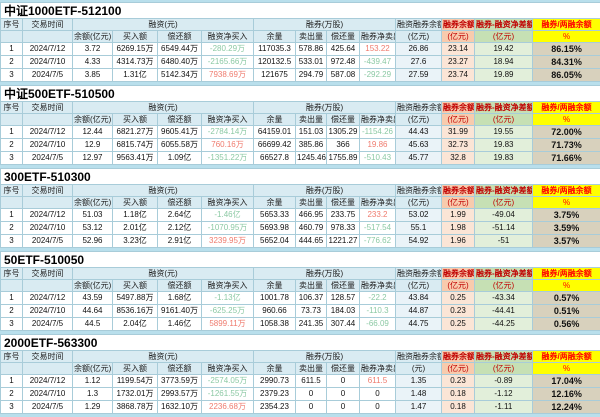  Describe the element at coordinates (418, 75) in the screenshot. I see `cell-total: 27.59` at that location.